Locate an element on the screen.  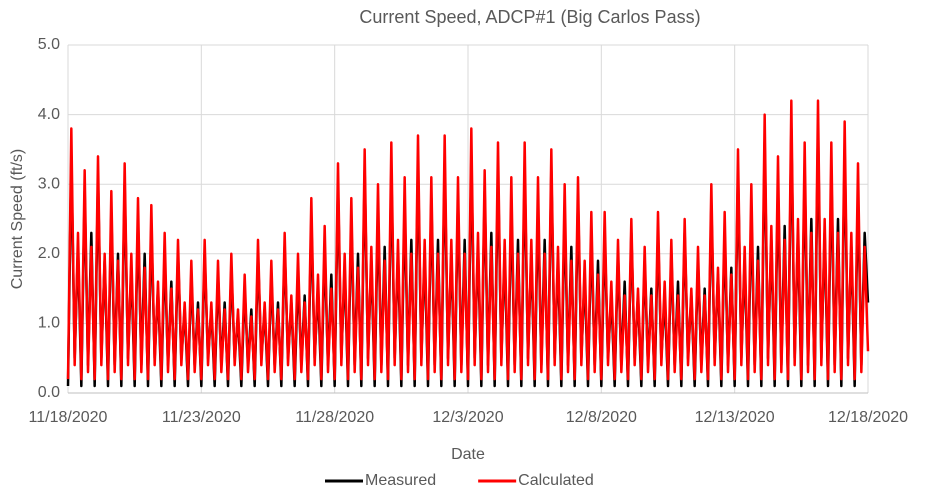
y-tick-label: 1.0 is located at coordinates (49, 323).